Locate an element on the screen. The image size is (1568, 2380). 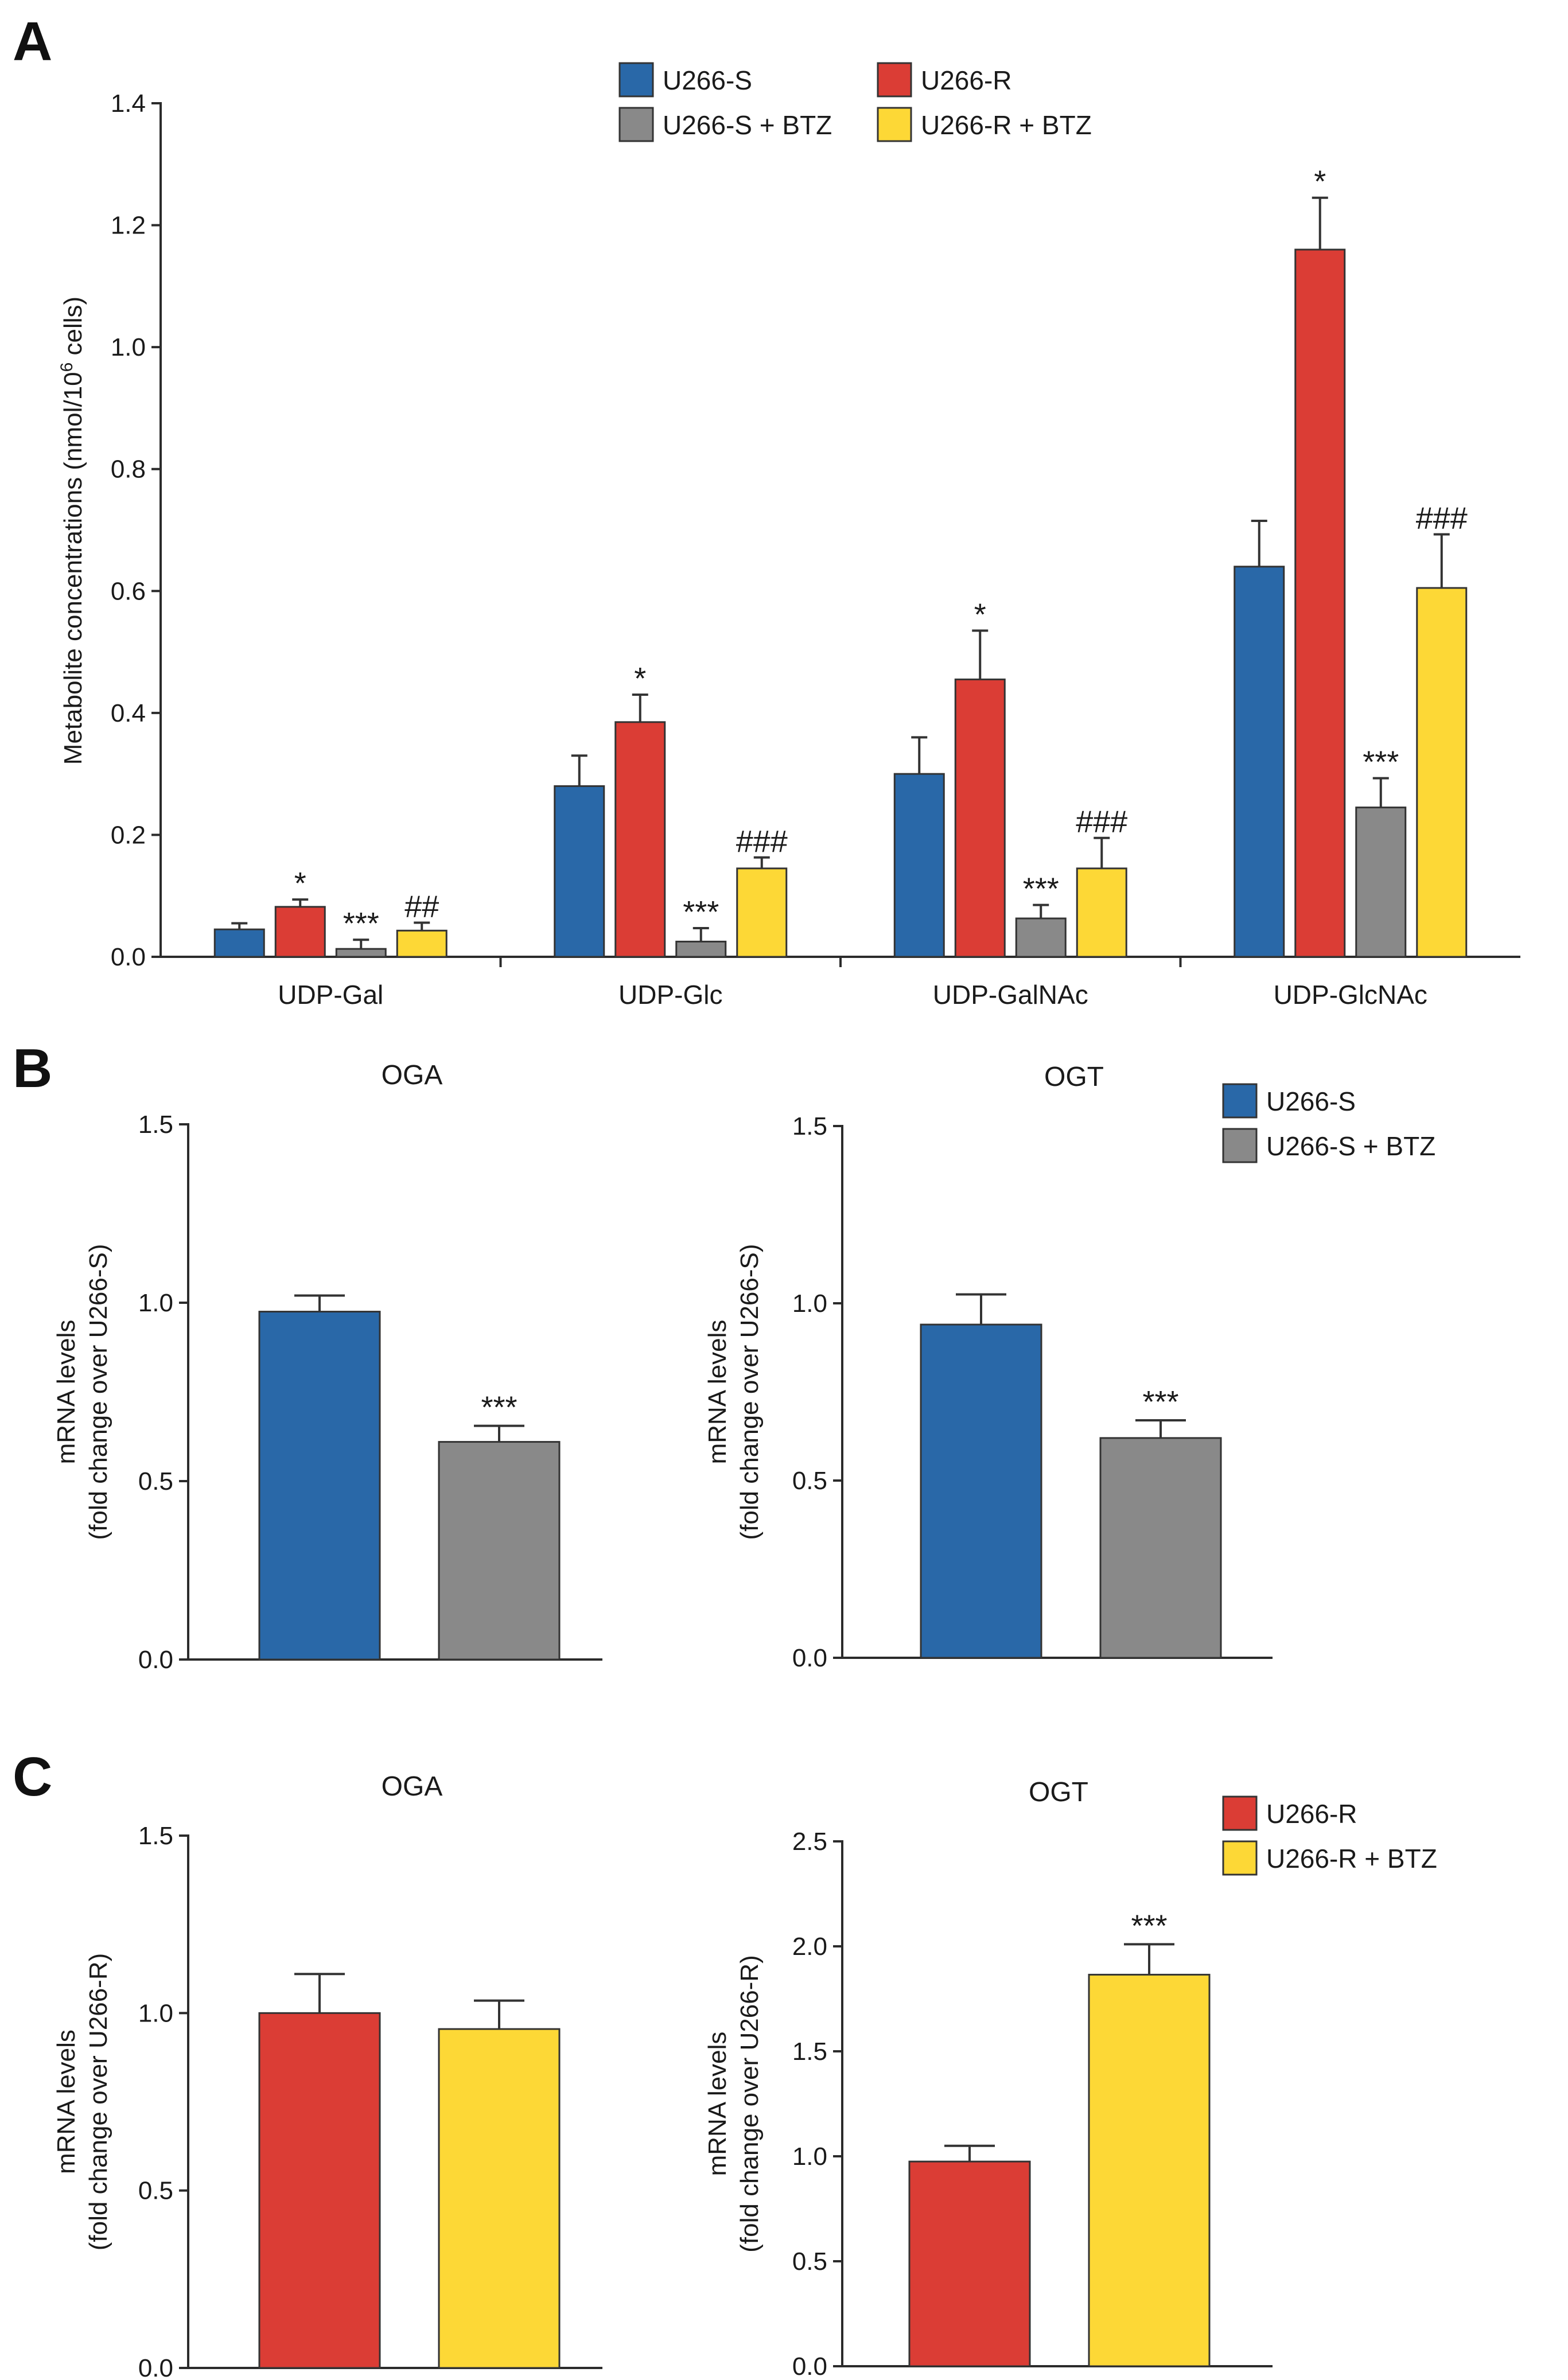
y-axis-label-main: Metabolite concentrations (nmol/10 is located at coordinates (73, 568).